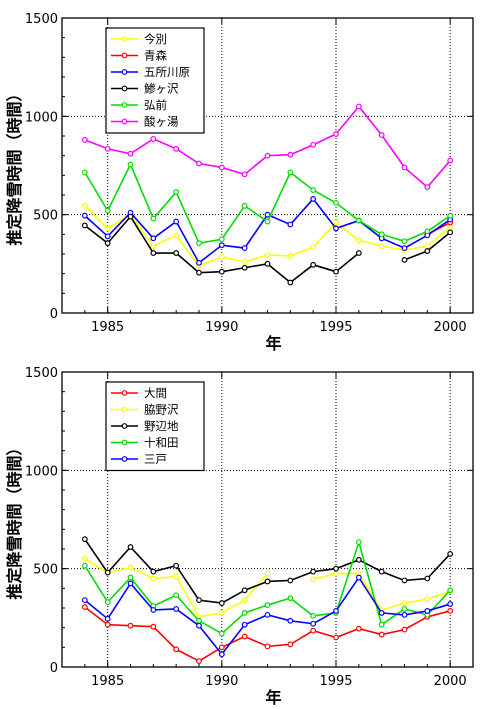 This screenshot has height=709, width=490. Describe the element at coordinates (45, 216) in the screenshot. I see `y-tick-label: 500` at that location.